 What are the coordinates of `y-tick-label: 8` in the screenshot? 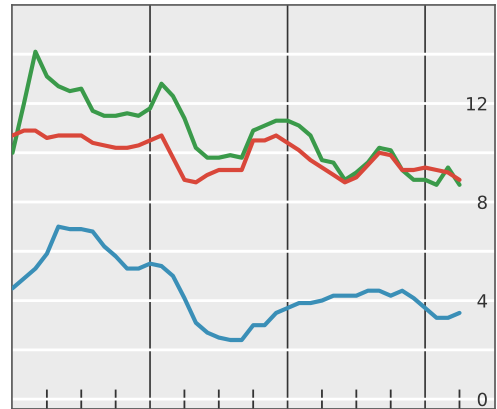 It's located at (482, 202).